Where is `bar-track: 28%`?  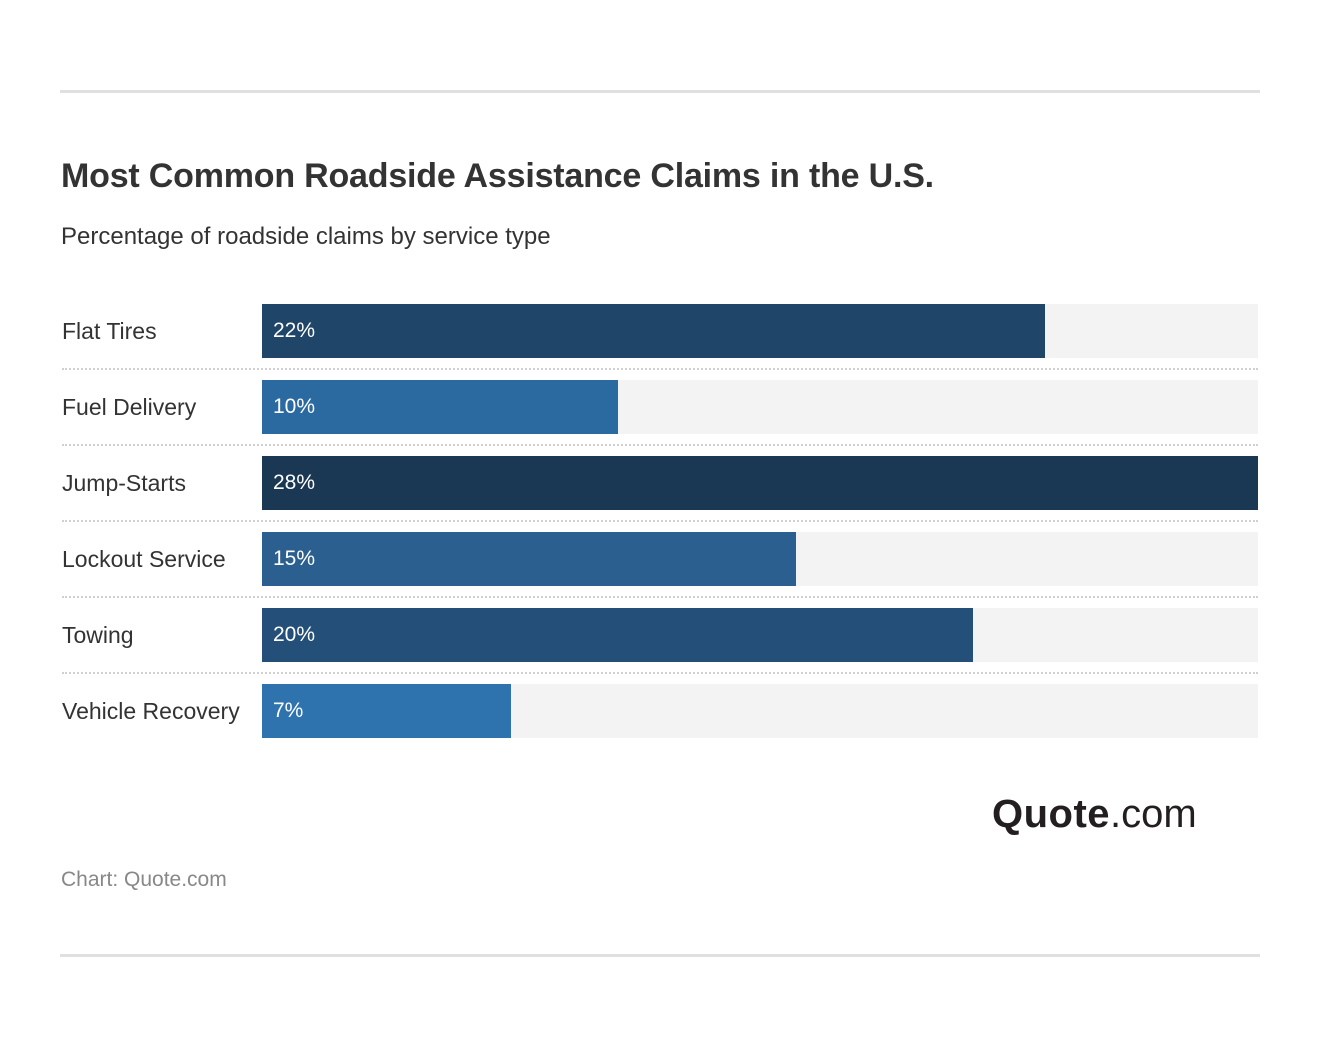
bar-track: 28% is located at coordinates (760, 483).